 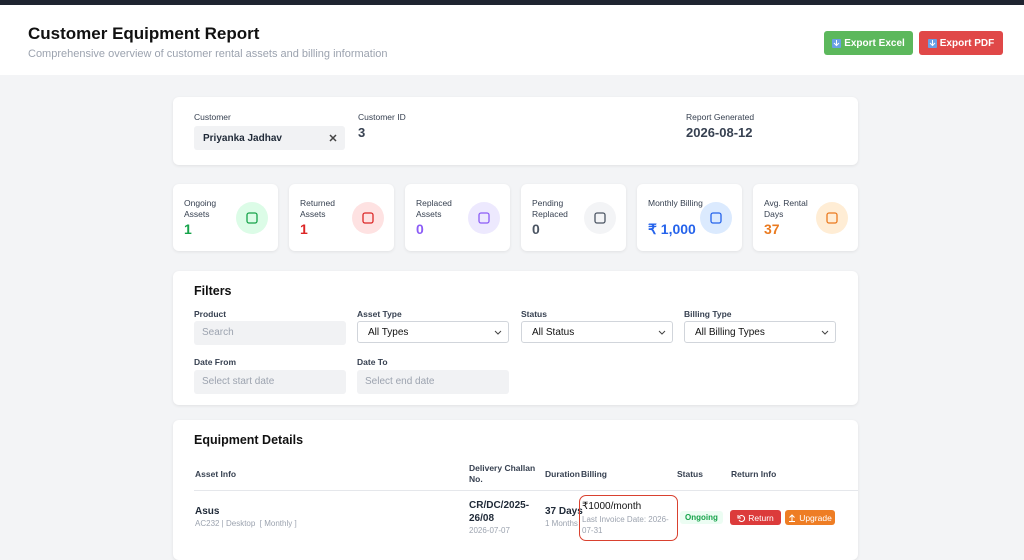 What do you see at coordinates (719, 132) in the screenshot?
I see `report-date: 2026-08-12` at bounding box center [719, 132].